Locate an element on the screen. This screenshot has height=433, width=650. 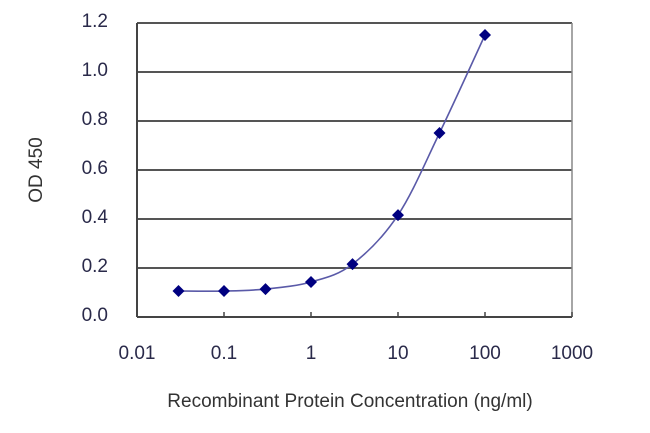
y-tick-label: 0.2 is located at coordinates (94, 266).